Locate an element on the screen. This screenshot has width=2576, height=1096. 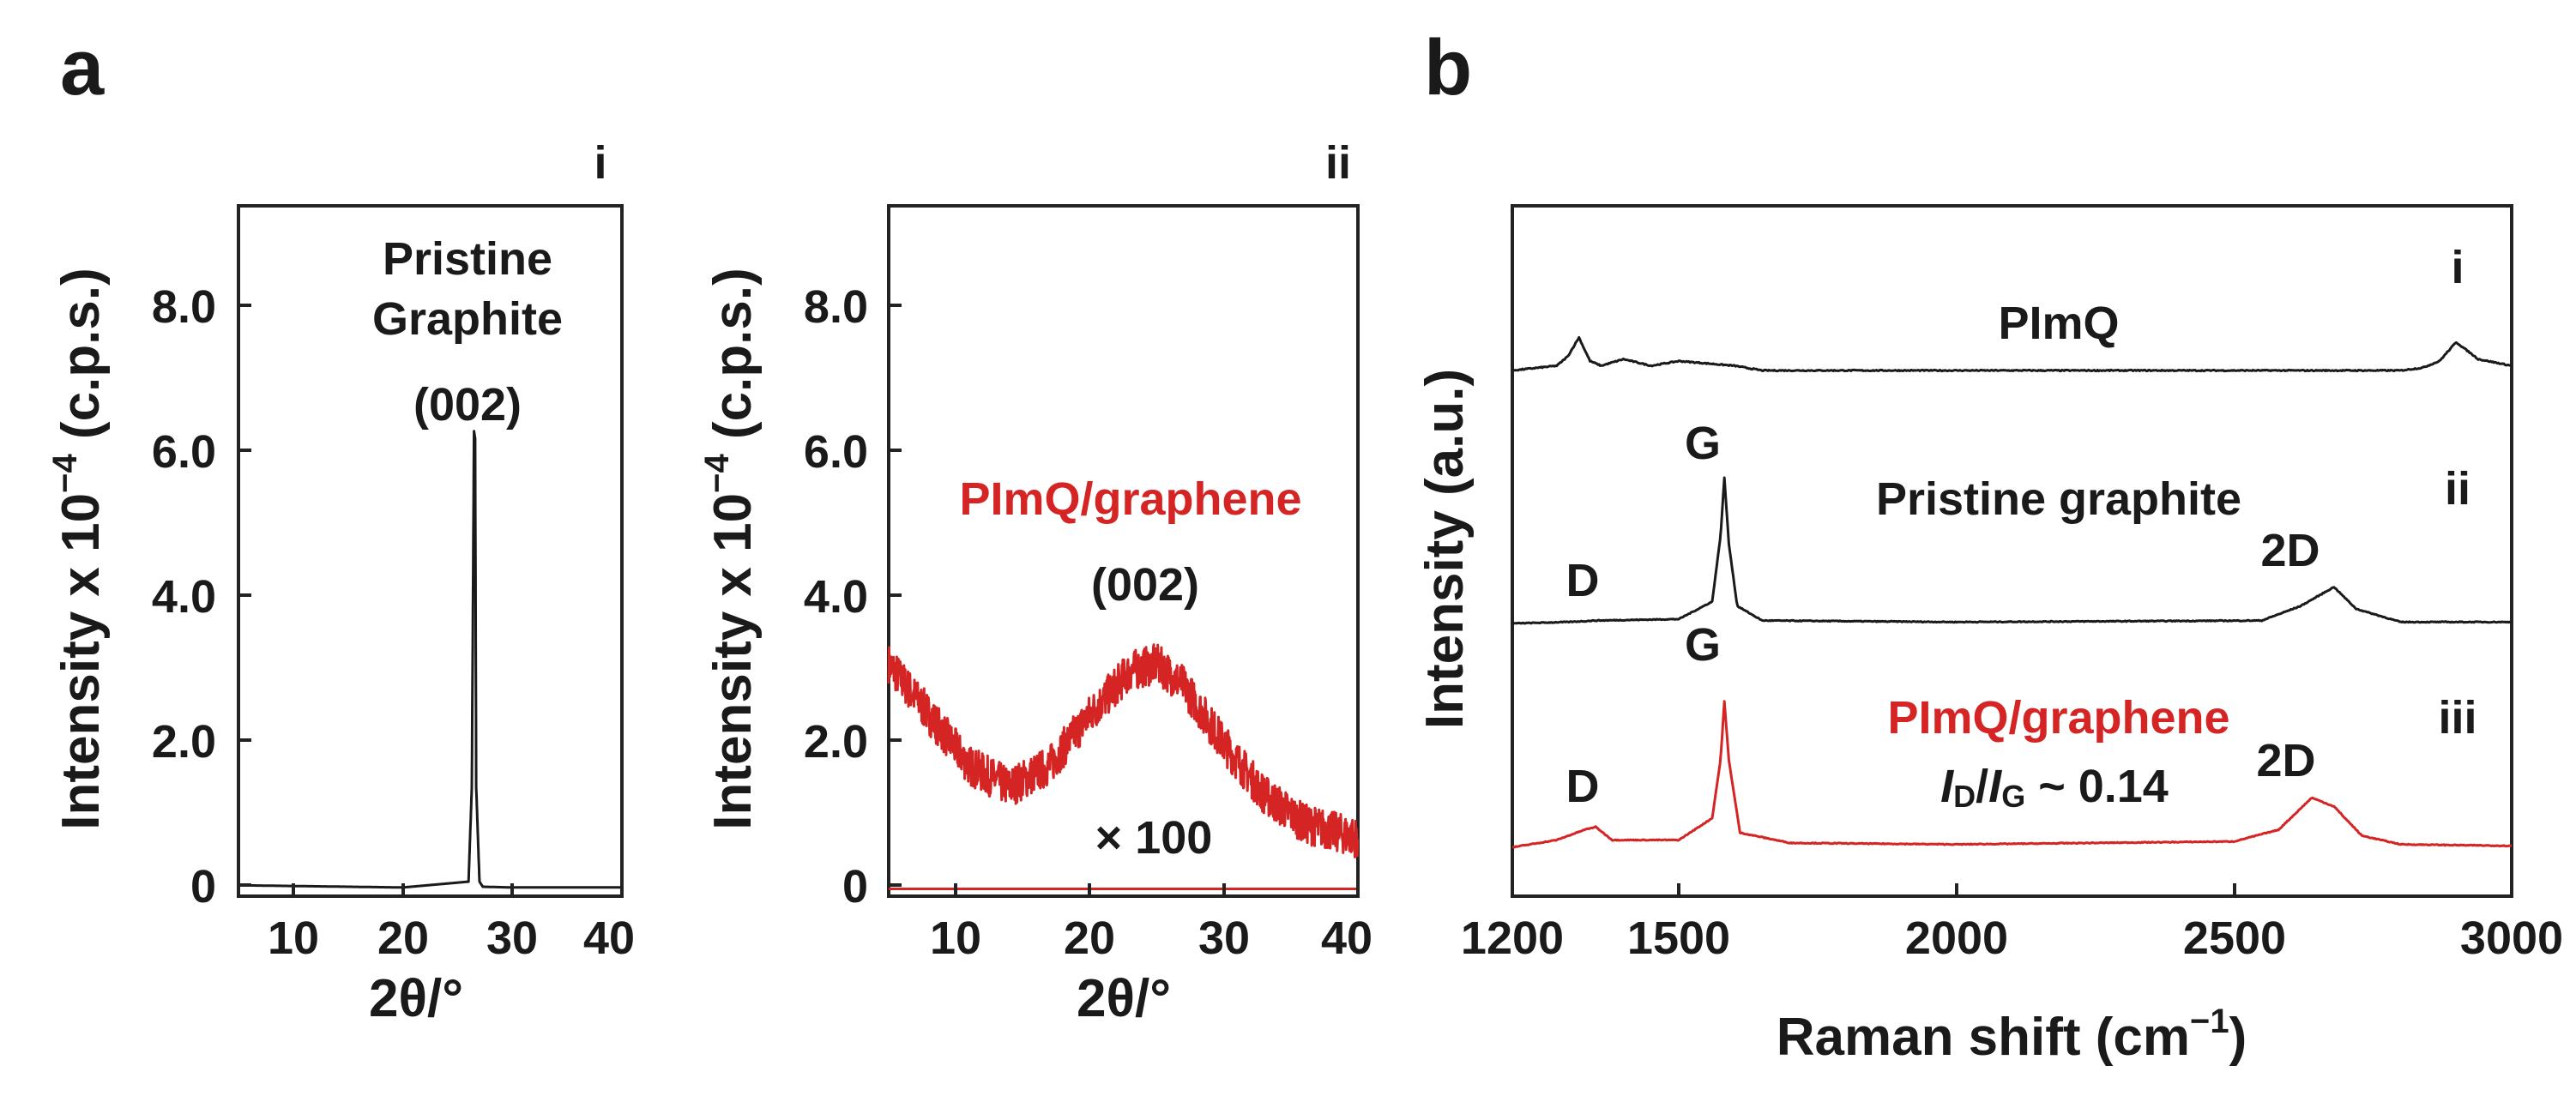
x-tick-label: 1200 is located at coordinates (1512, 938).